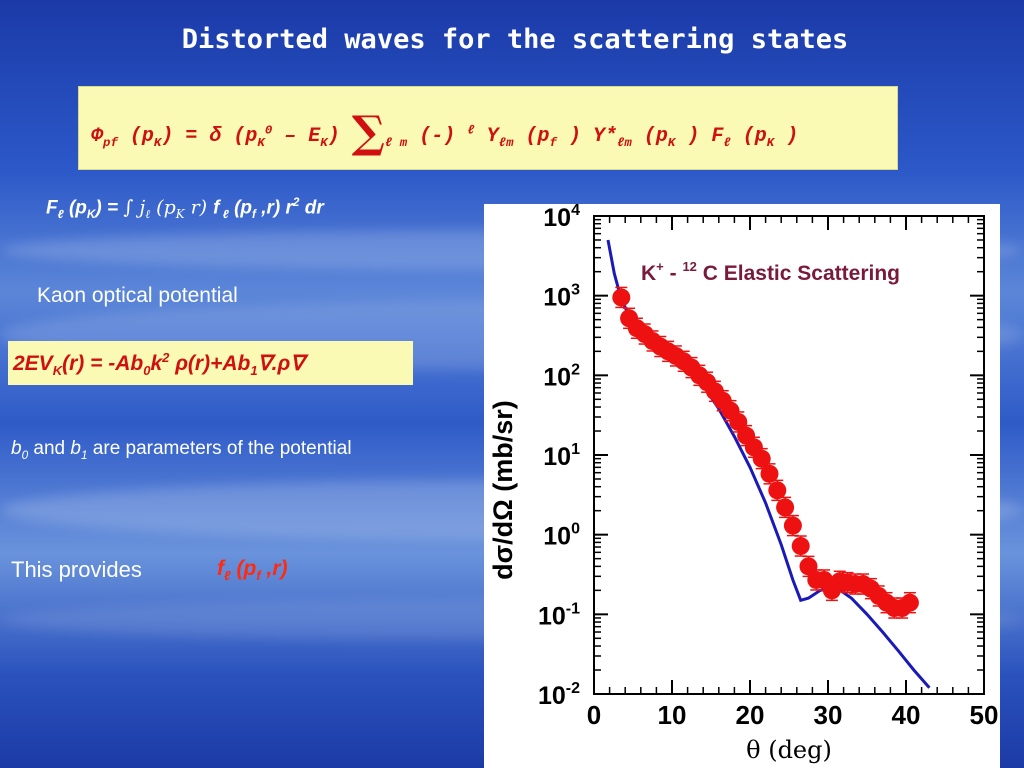  I want to click on y-tick-exp: 4, so click(575, 211).